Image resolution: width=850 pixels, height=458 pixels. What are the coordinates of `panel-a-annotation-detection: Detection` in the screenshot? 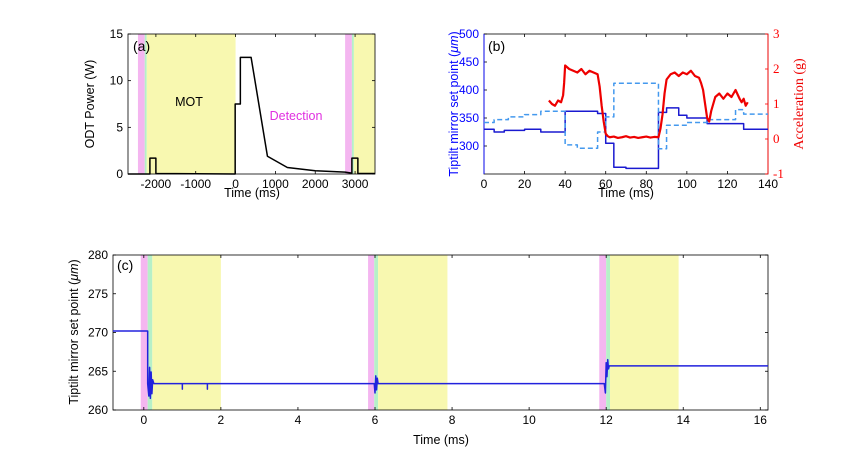 It's located at (296, 116).